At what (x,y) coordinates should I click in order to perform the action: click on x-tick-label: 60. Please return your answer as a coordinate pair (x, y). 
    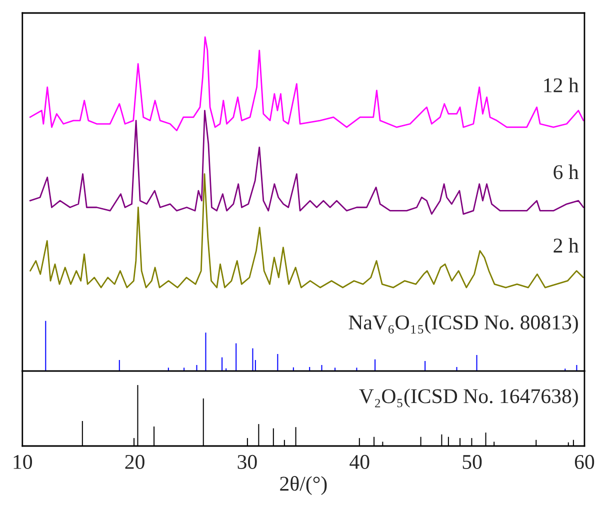
    Looking at the image, I should click on (584, 461).